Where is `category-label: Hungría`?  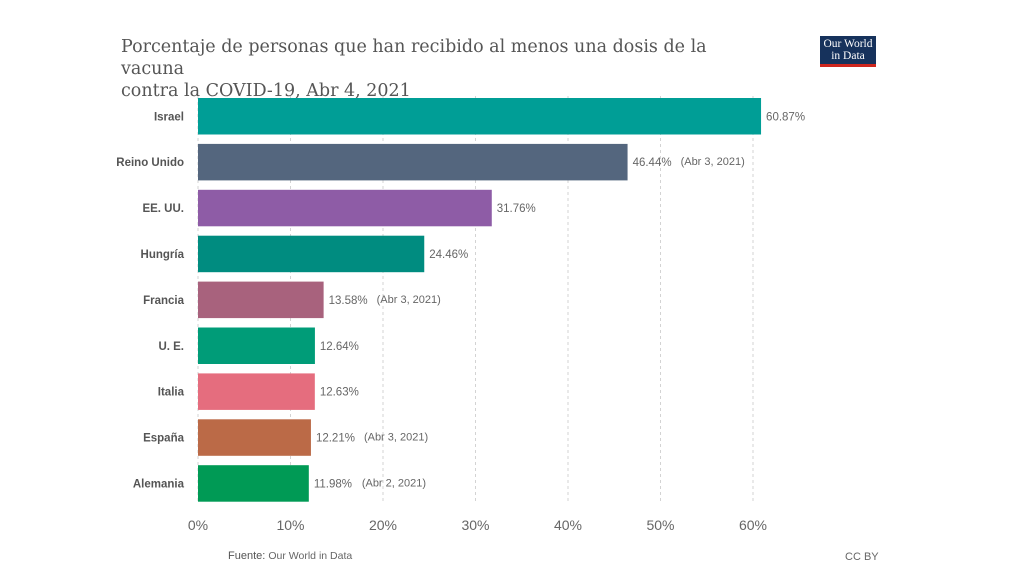
category-label: Hungría is located at coordinates (163, 255).